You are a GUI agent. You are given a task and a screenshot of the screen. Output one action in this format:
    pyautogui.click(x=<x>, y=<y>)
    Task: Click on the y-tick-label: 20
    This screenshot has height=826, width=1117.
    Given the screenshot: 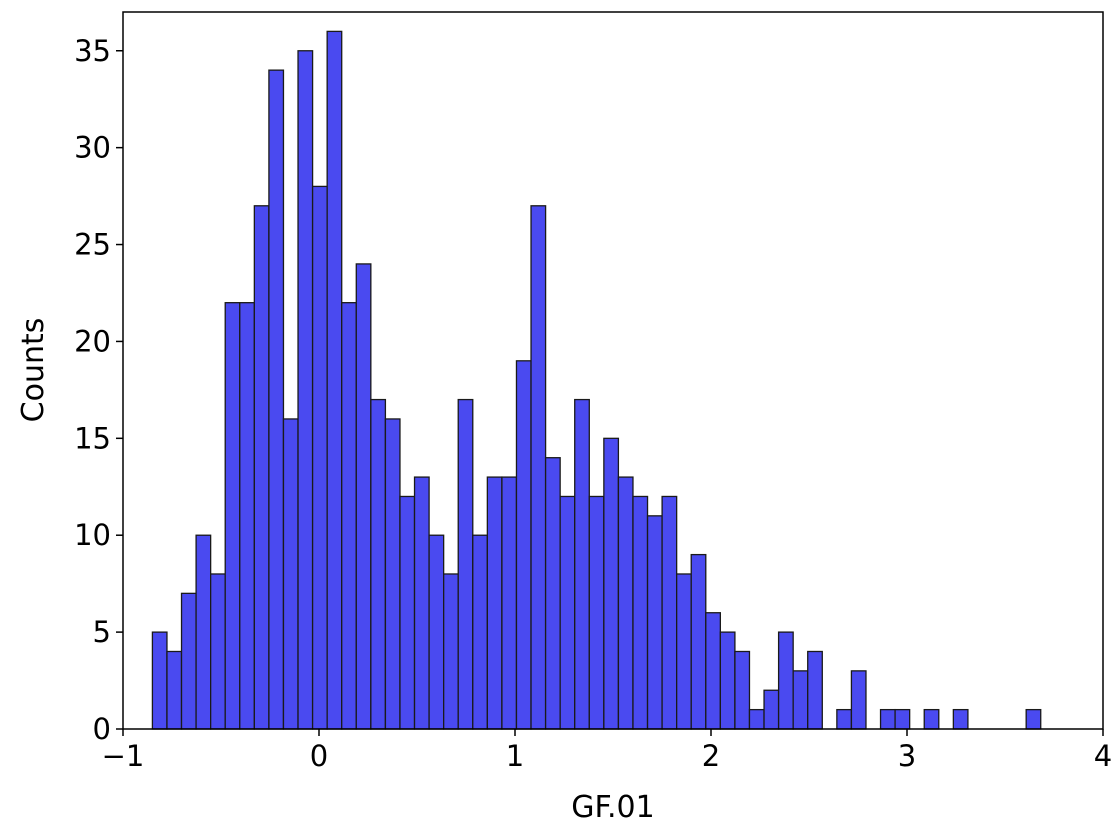 What is the action you would take?
    pyautogui.click(x=92, y=341)
    